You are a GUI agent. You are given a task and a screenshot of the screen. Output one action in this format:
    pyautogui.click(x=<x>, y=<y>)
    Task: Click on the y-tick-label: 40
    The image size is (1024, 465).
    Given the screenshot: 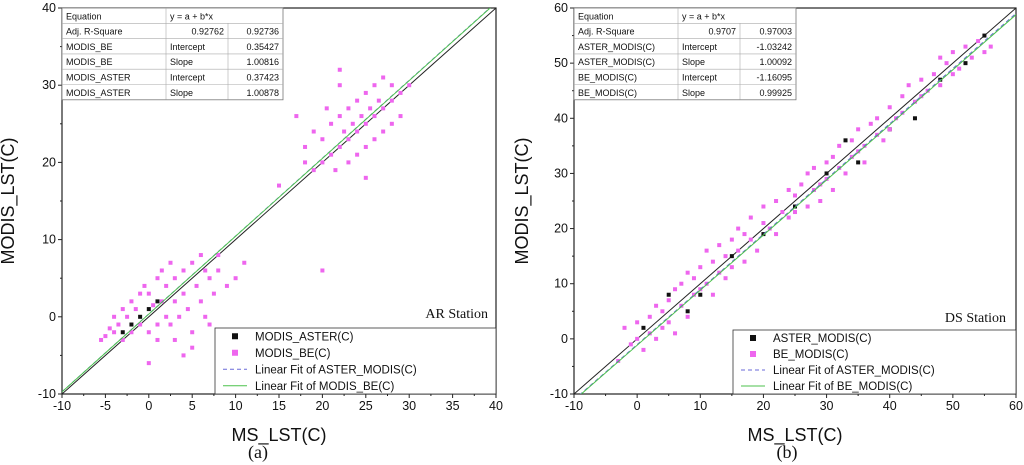 What is the action you would take?
    pyautogui.click(x=561, y=118)
    